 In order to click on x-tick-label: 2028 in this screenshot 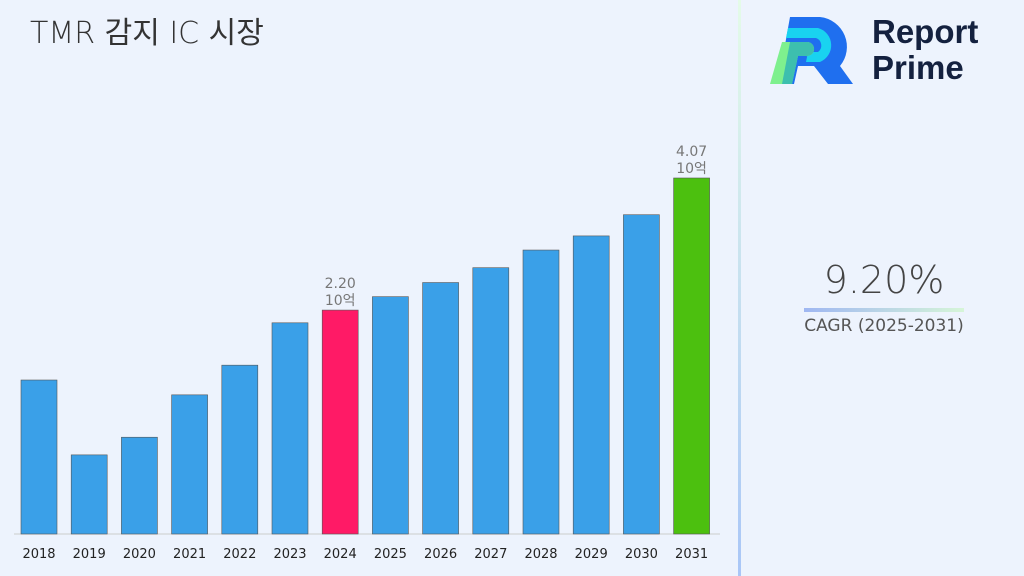, I will do `click(540, 554)`.